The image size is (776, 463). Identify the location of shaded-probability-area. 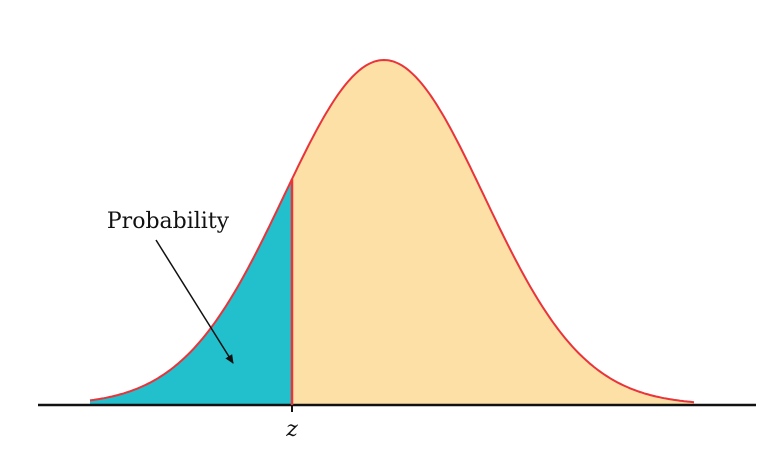
(191, 292).